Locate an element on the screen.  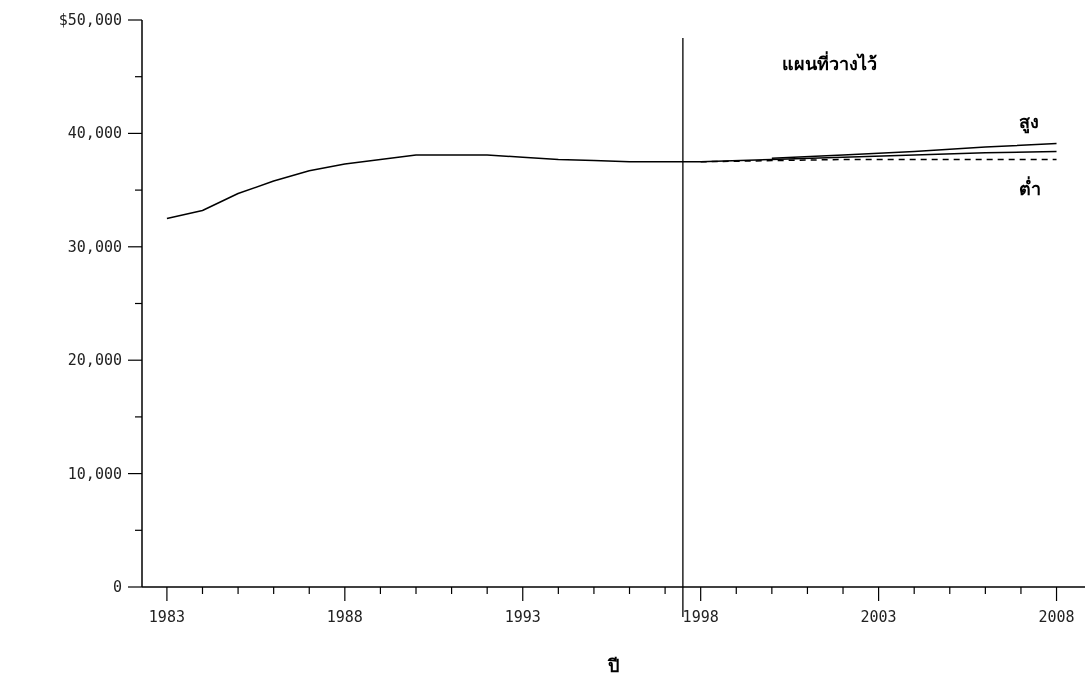
x-axis-title: ปี is located at coordinates (613, 665).